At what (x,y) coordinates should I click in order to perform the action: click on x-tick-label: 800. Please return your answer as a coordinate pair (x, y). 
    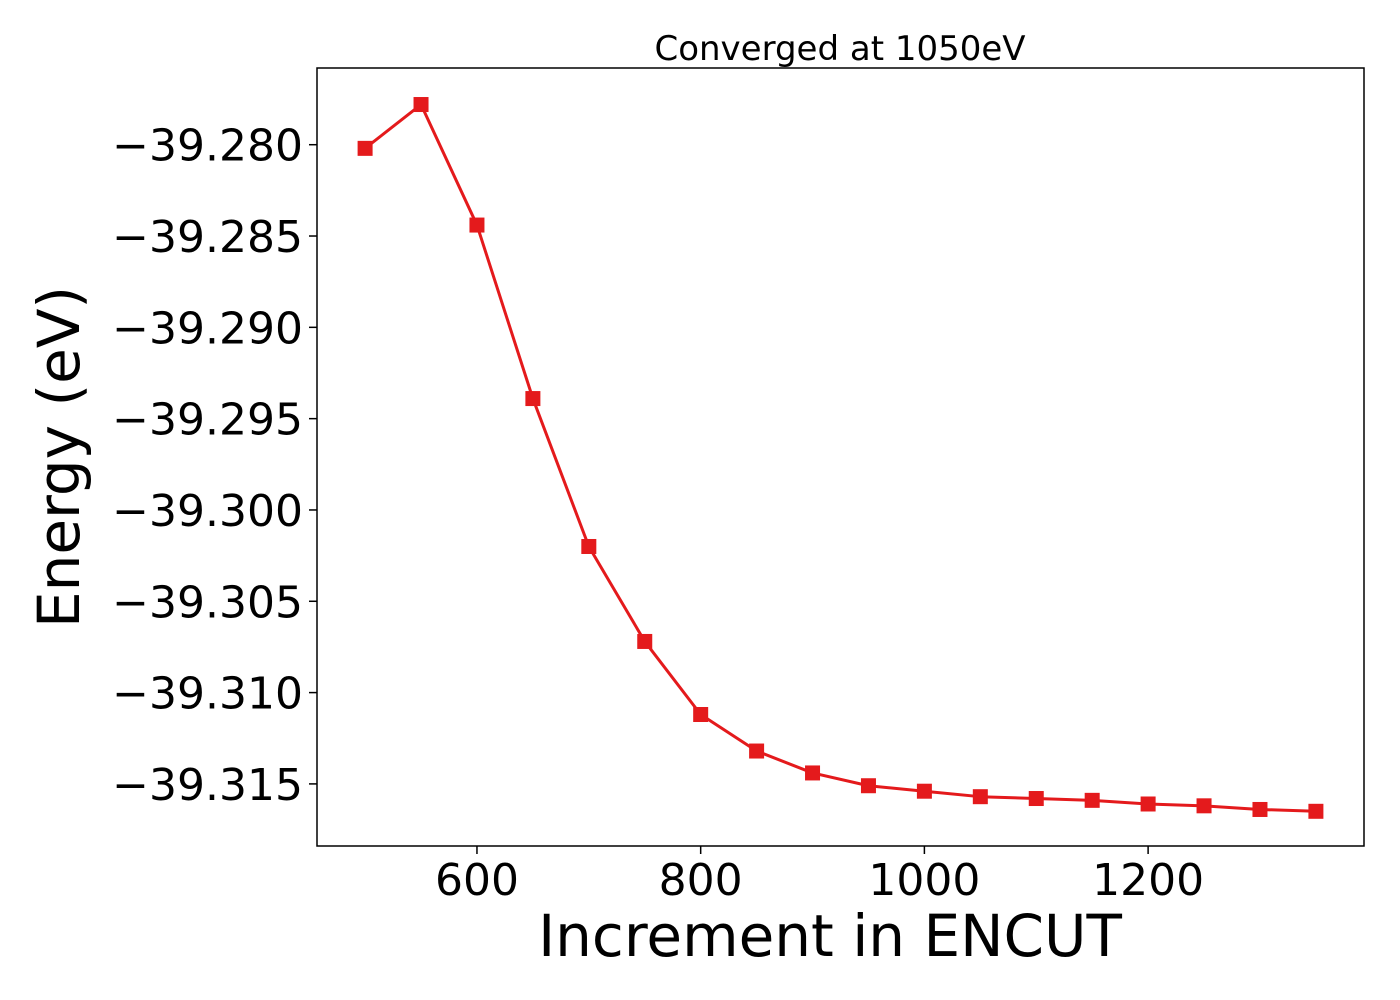
    Looking at the image, I should click on (701, 880).